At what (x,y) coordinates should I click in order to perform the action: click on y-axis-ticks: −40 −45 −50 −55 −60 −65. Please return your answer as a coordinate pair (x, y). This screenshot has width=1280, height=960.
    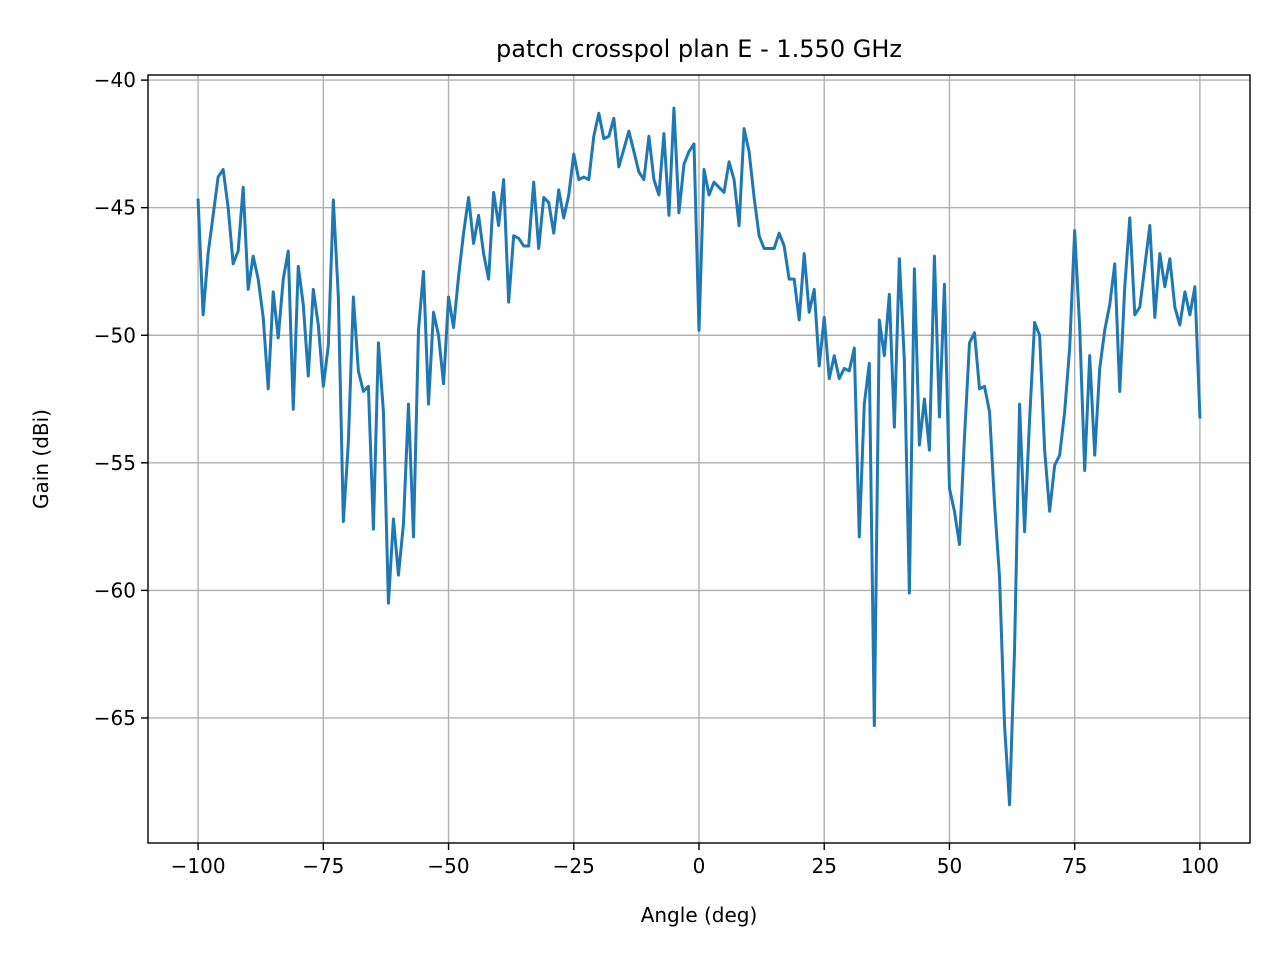
    Looking at the image, I should click on (121, 399).